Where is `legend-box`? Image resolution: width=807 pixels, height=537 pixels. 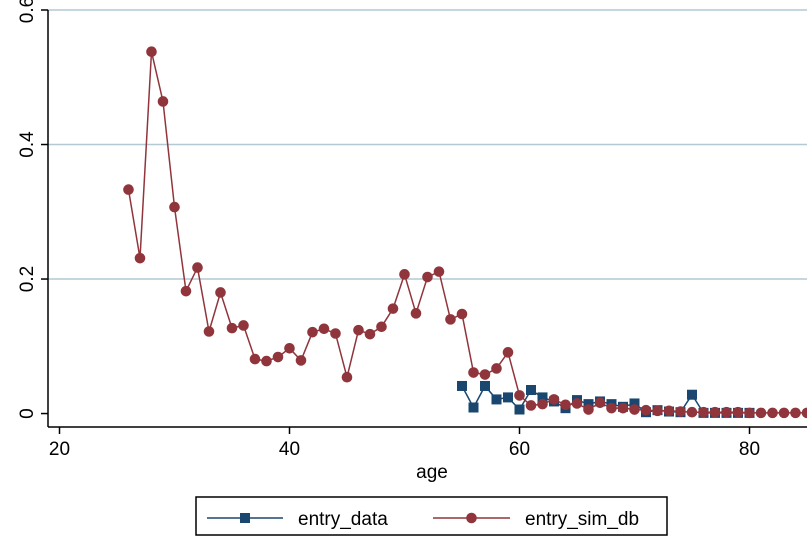 legend-box is located at coordinates (431, 516).